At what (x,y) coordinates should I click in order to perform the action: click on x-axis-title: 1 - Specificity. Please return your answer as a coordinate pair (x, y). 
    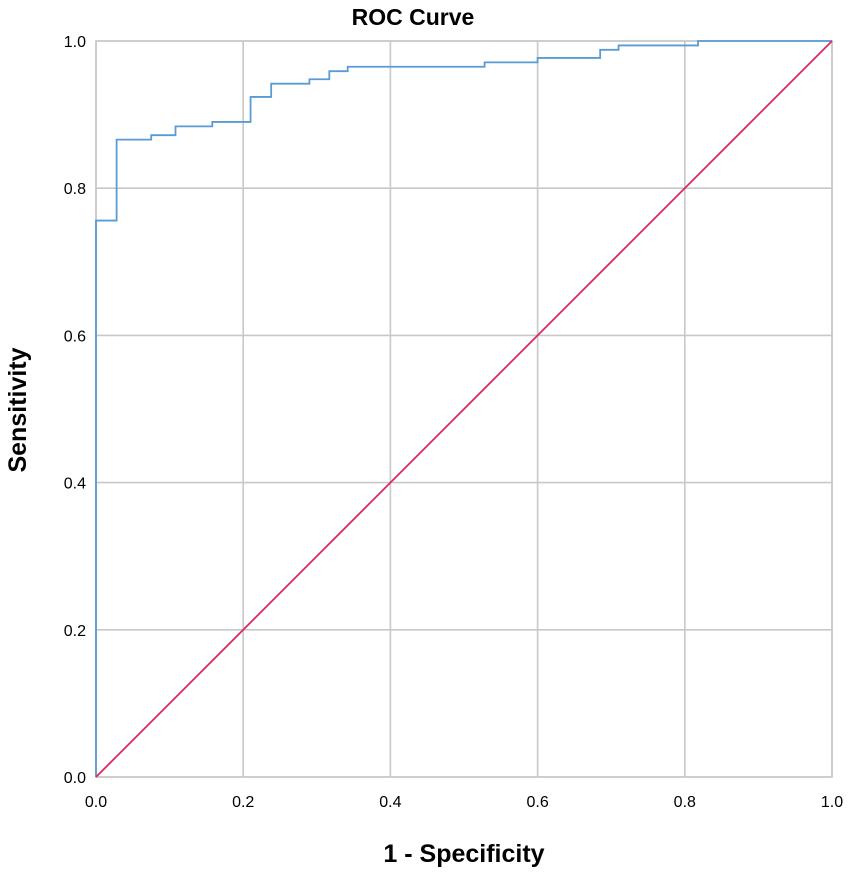
    Looking at the image, I should click on (463, 854).